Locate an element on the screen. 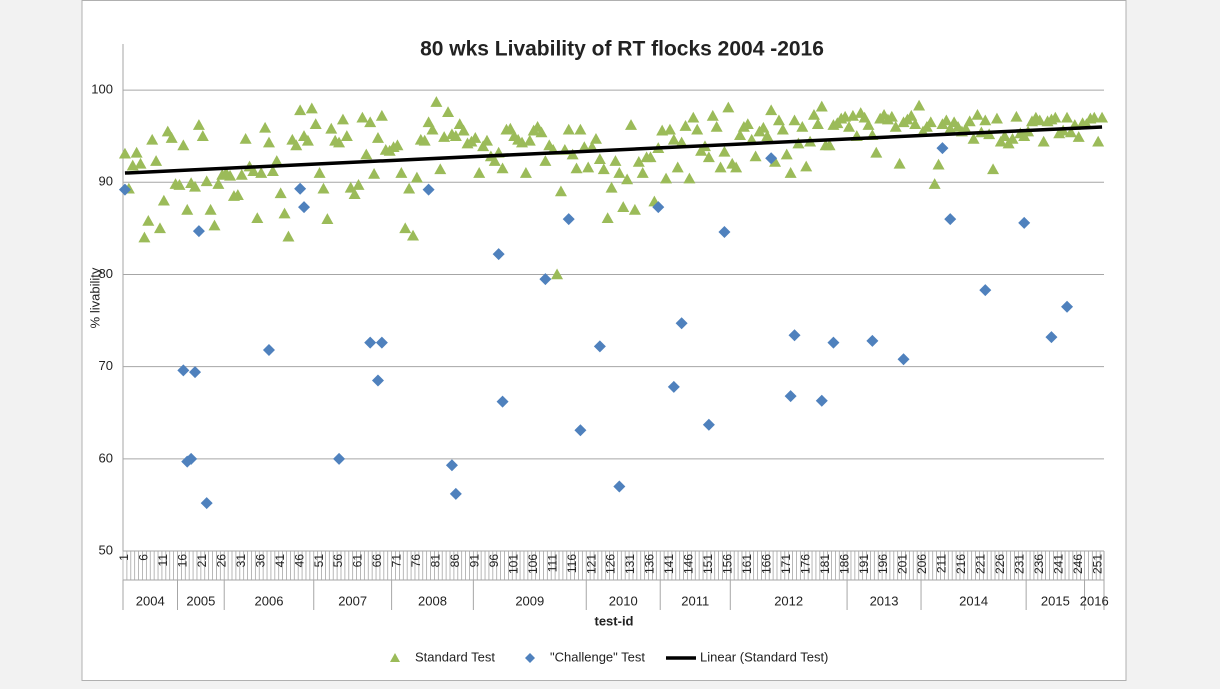 The image size is (1220, 689). x-tick-label: 146 is located at coordinates (689, 564).